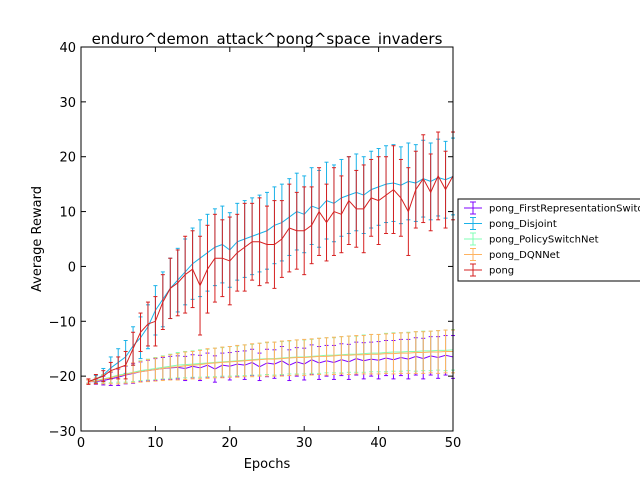 This screenshot has height=480, width=640. I want to click on legend-label: pong_DQNNet, so click(524, 255).